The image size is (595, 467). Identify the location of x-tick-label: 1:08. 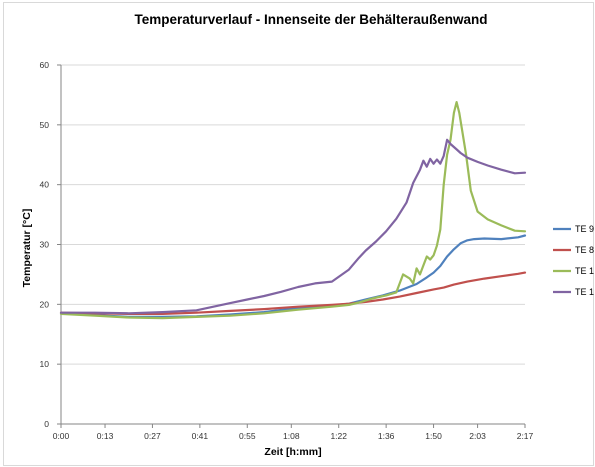
(291, 436).